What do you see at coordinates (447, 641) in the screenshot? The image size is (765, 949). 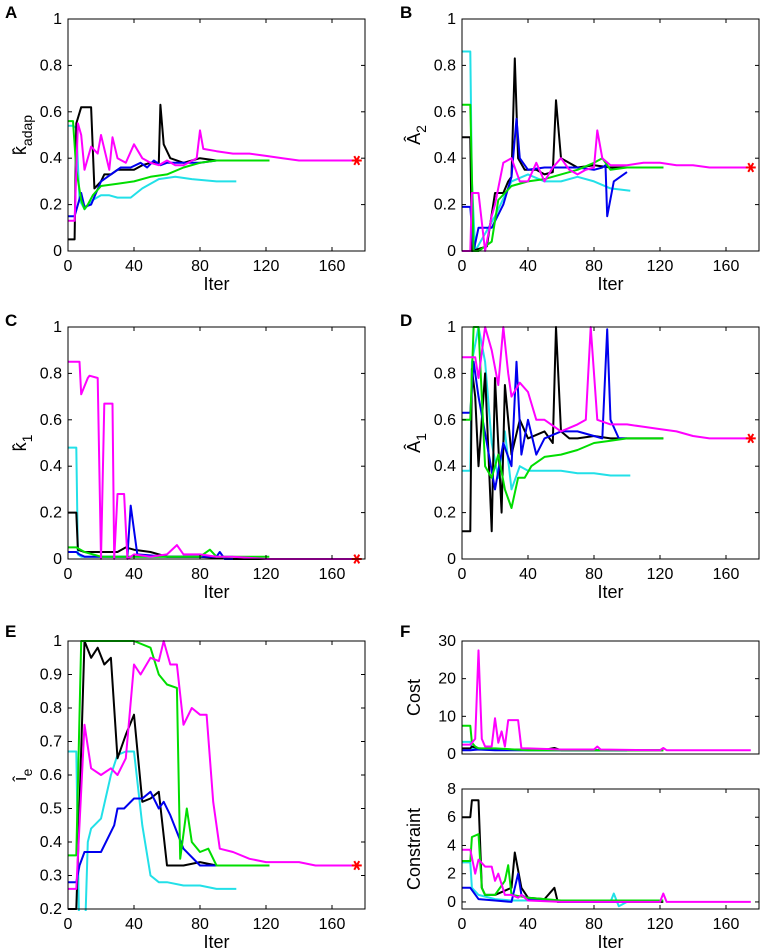 I see `y-tick-label: 30` at bounding box center [447, 641].